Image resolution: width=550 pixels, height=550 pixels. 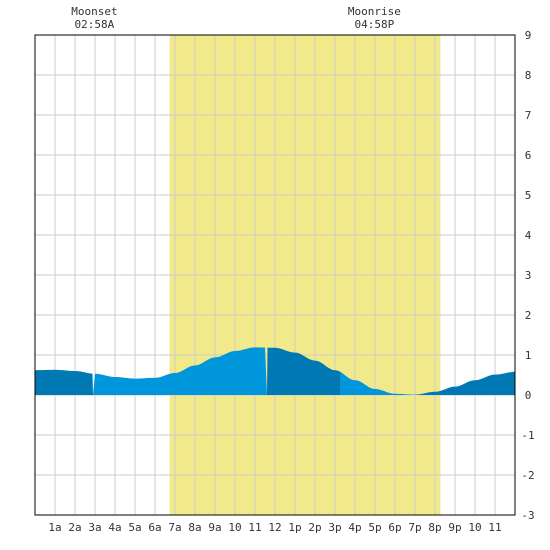 I want to click on y-tick-label: 8, so click(x=528, y=75).